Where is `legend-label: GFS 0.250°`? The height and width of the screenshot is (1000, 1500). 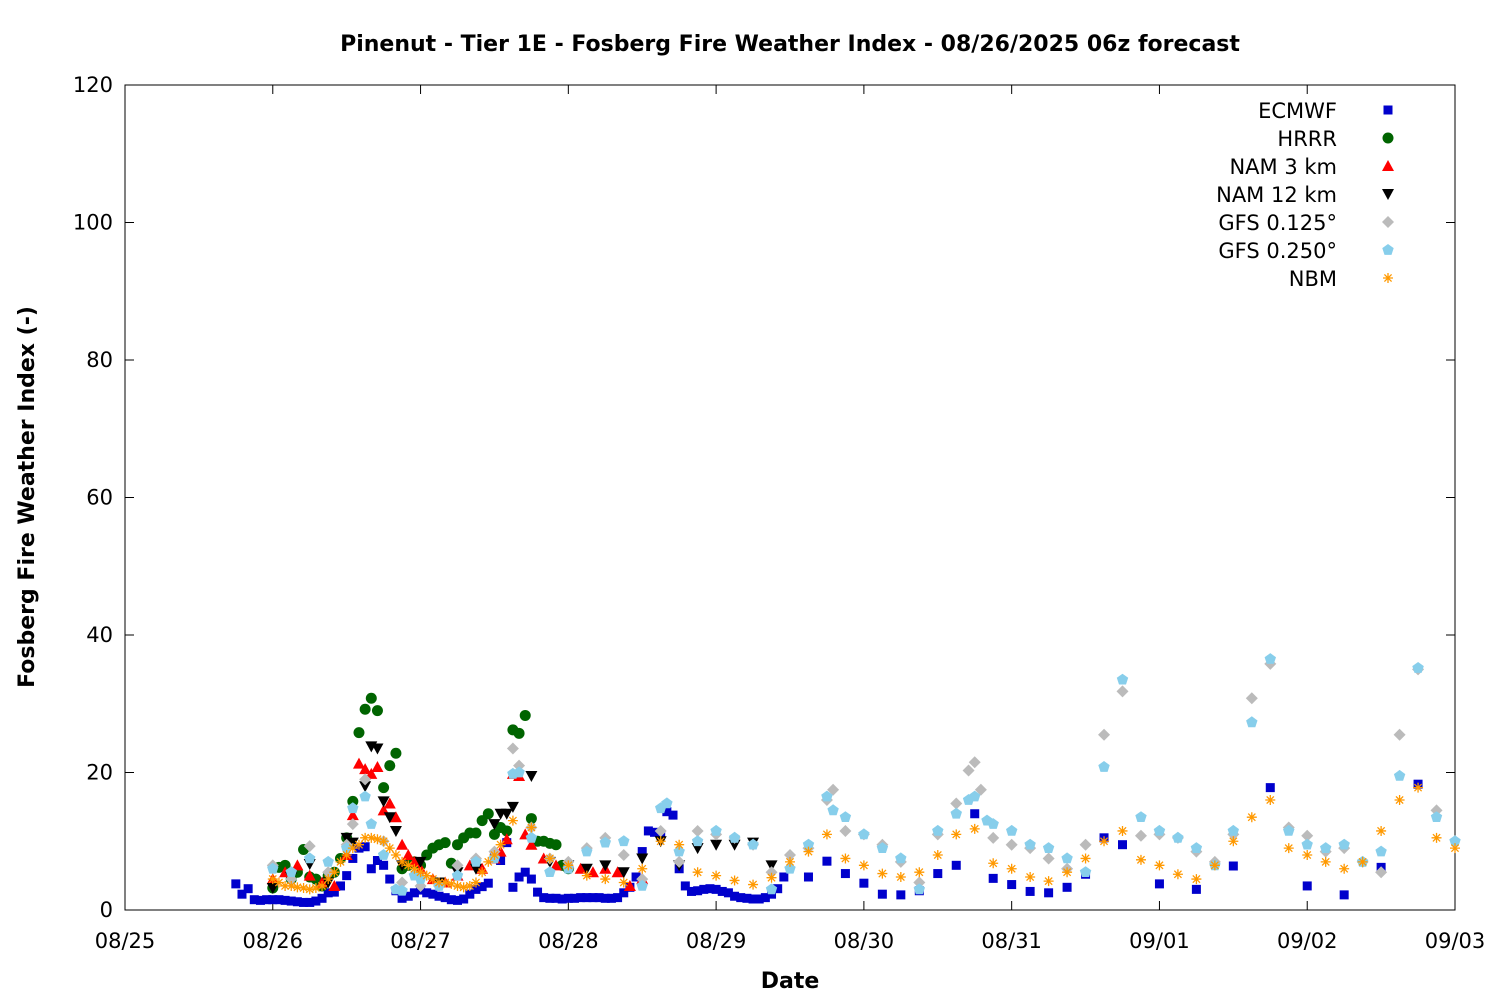 legend-label: GFS 0.250° is located at coordinates (1277, 251).